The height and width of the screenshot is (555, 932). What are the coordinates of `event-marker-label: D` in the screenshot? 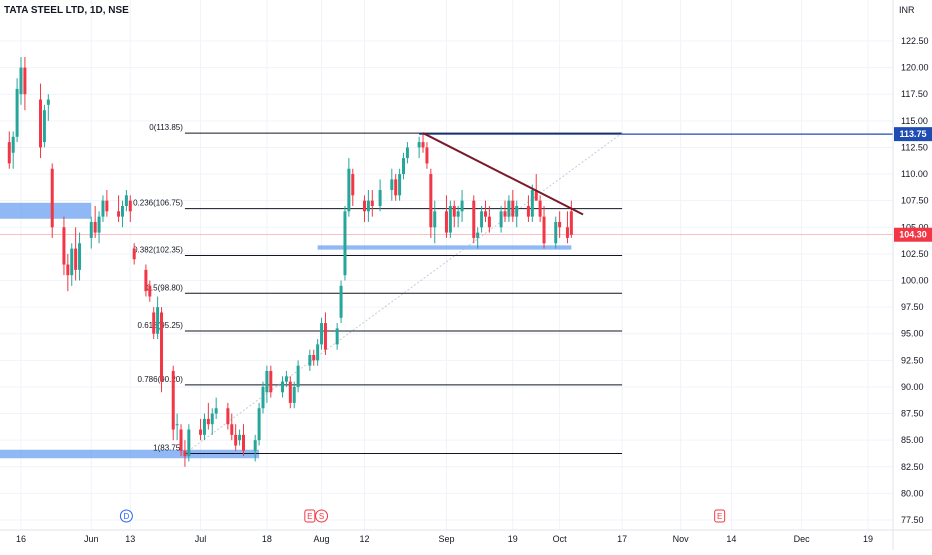 It's located at (126, 516).